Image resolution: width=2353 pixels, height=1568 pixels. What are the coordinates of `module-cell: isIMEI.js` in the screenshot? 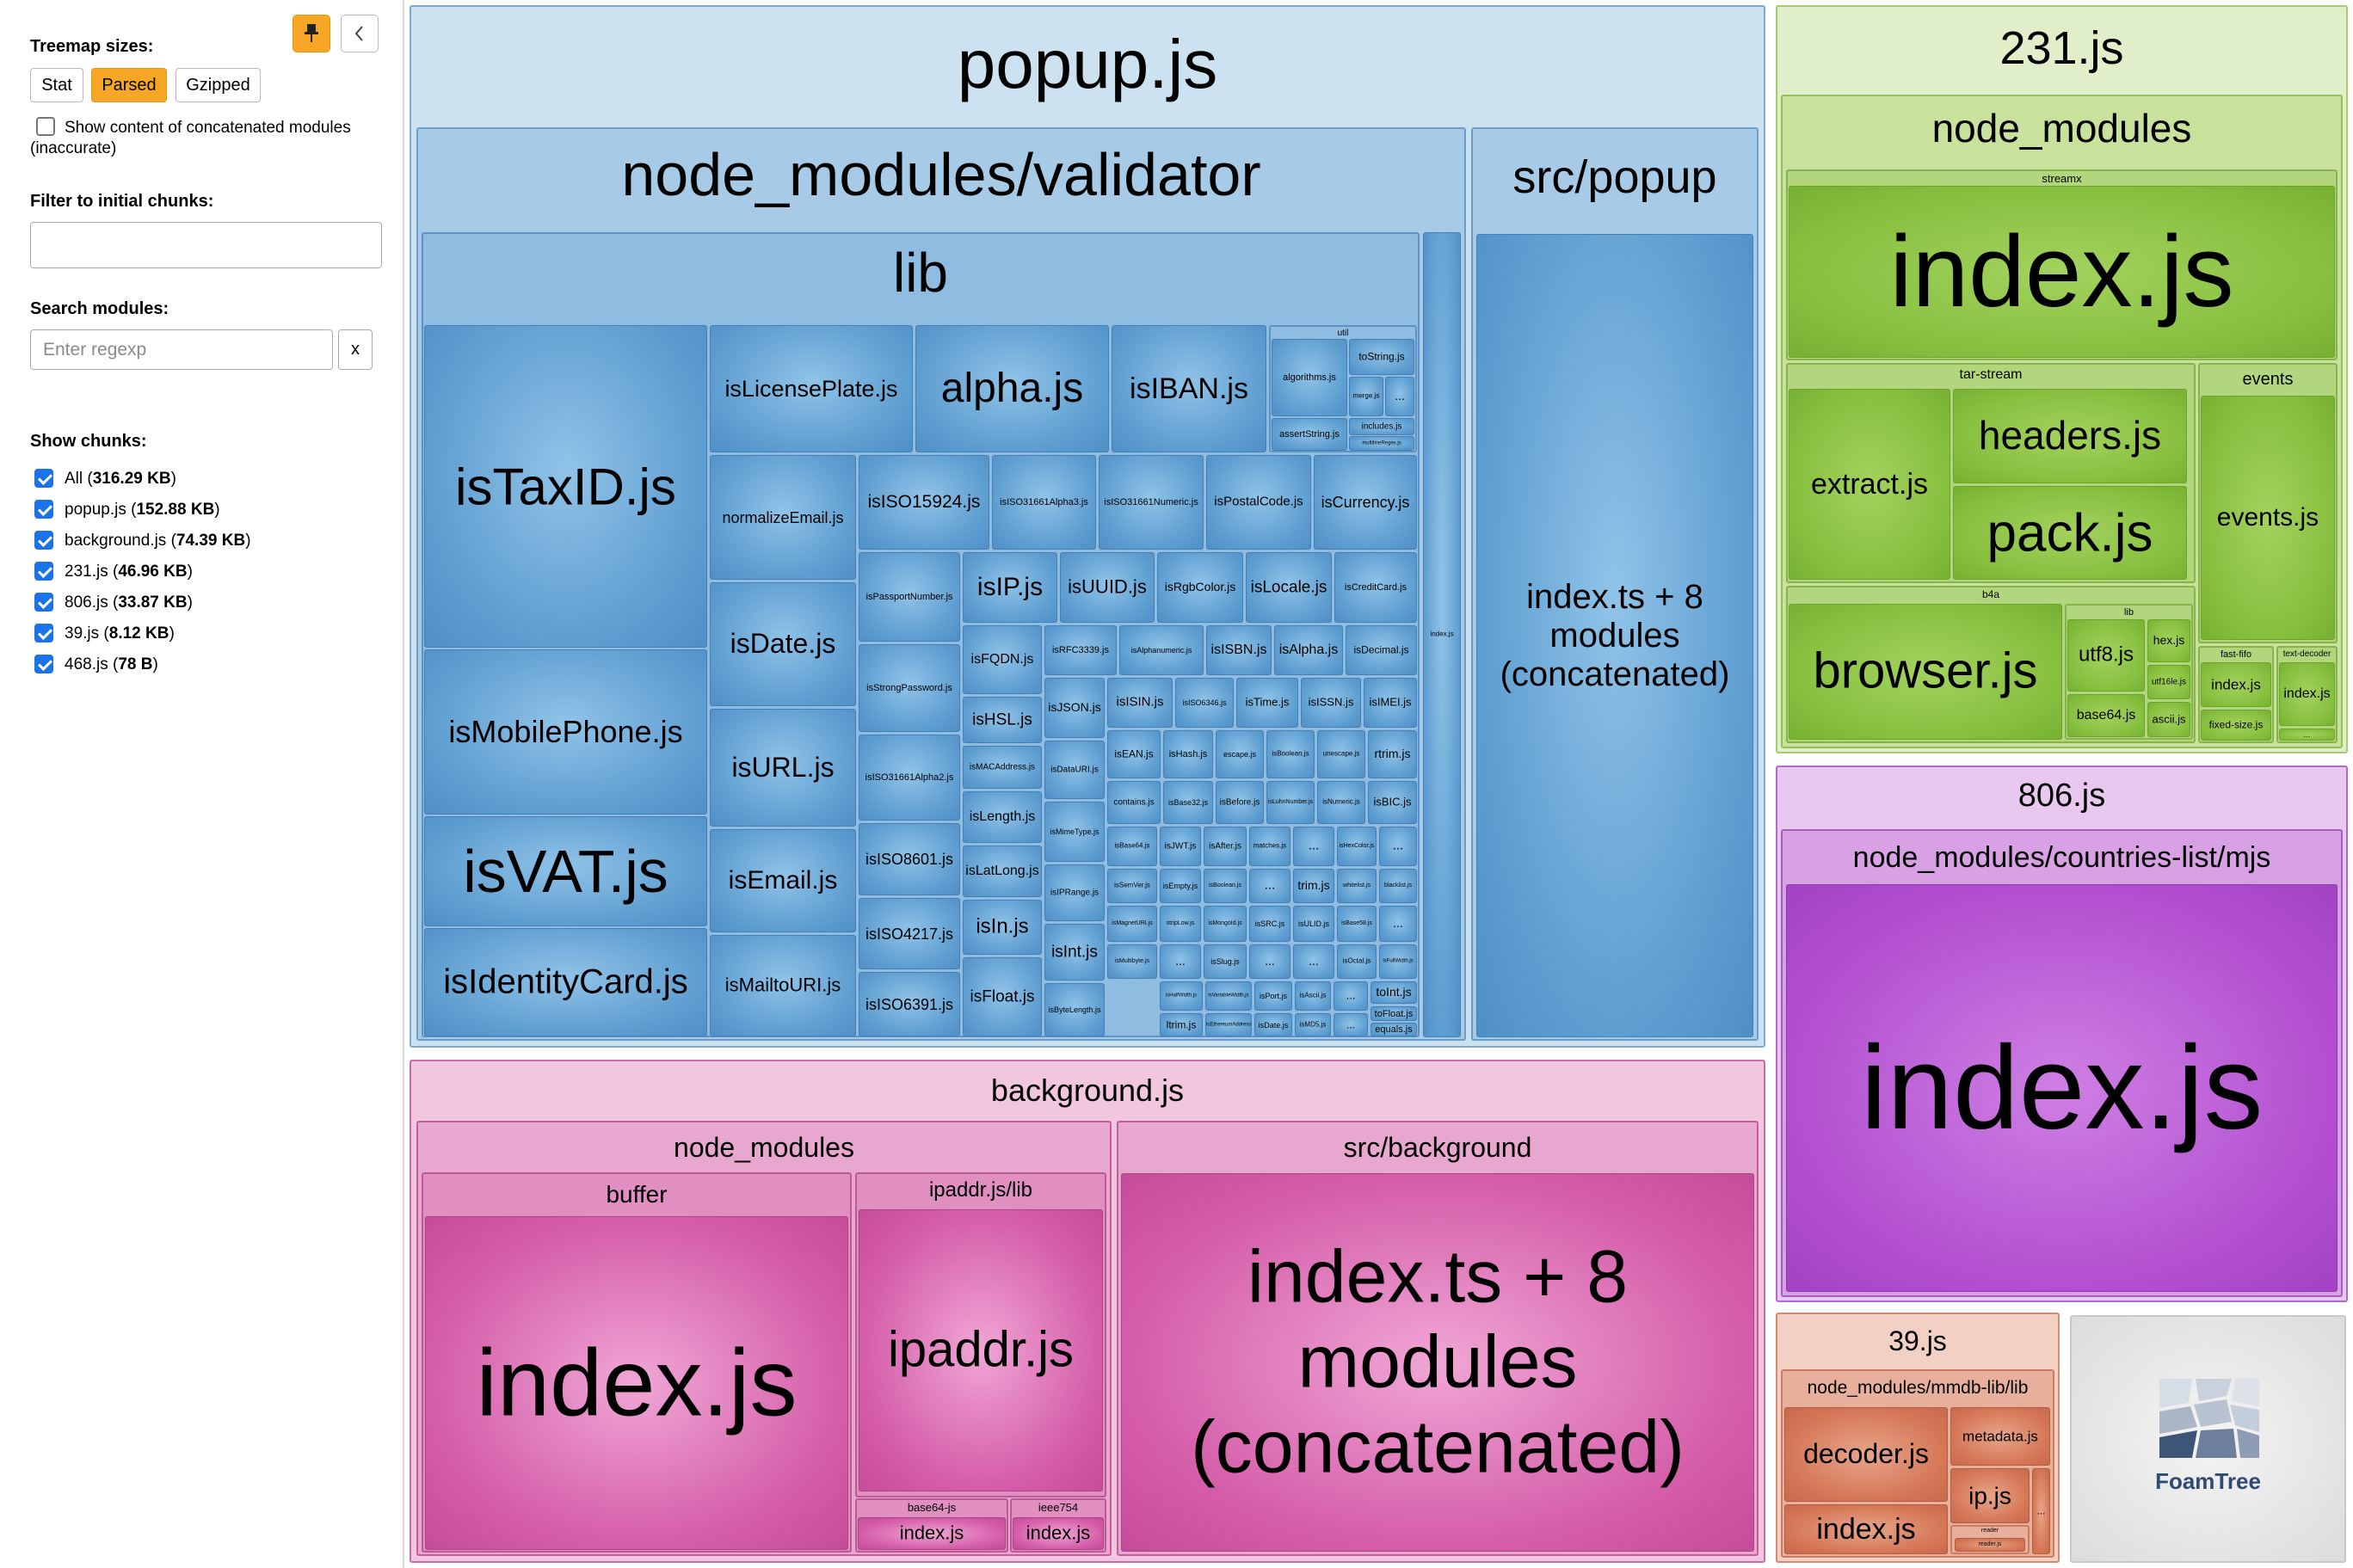 It's located at (1391, 703).